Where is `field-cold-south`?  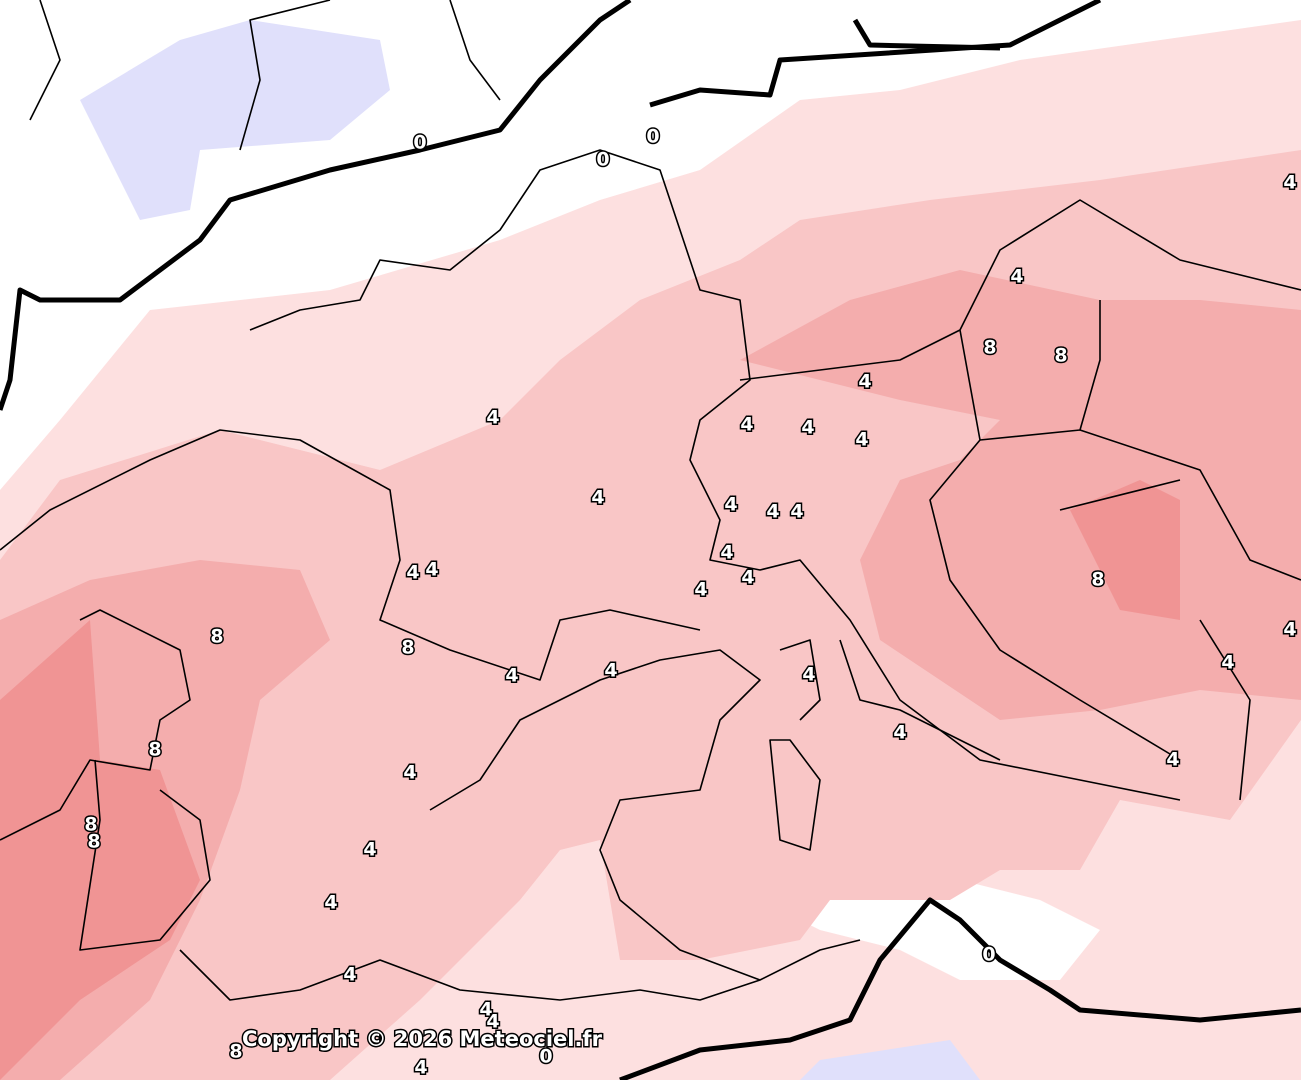 field-cold-south is located at coordinates (890, 1060).